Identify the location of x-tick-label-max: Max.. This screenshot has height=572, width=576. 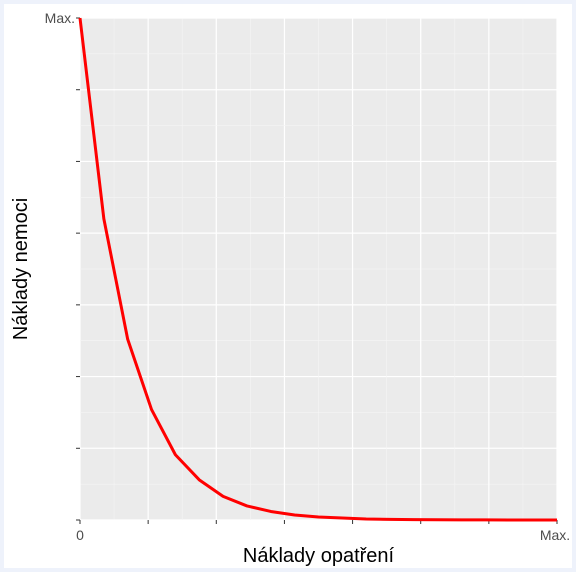
(555, 535).